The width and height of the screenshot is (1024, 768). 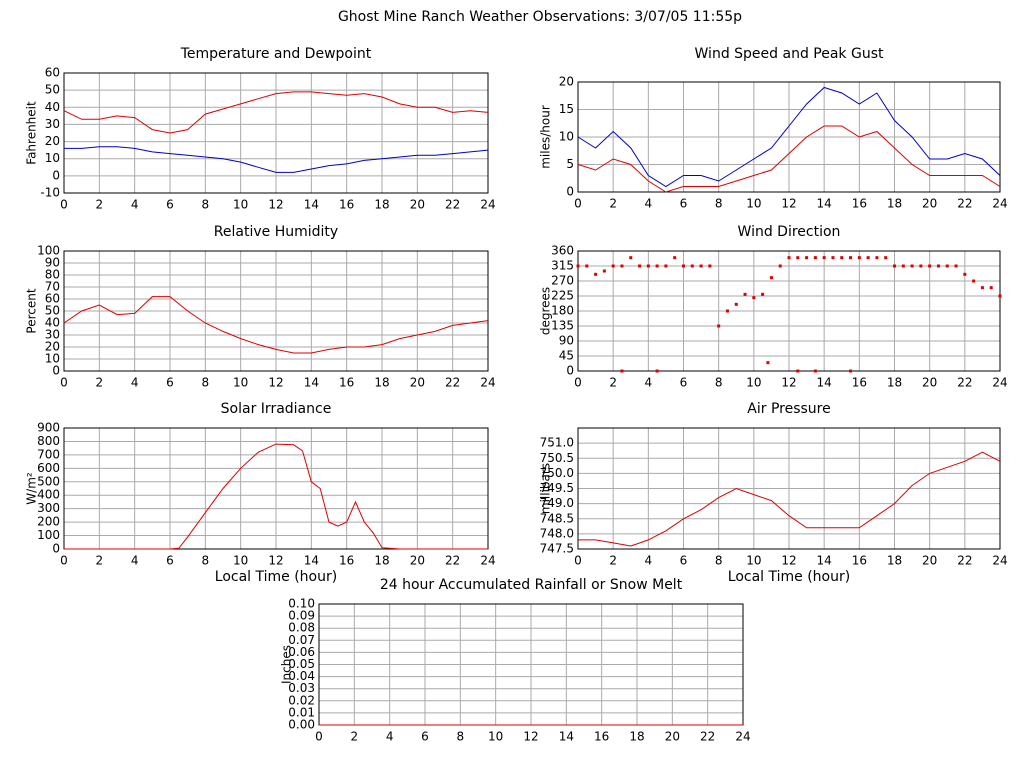 I want to click on plot-frame, so click(x=276, y=133).